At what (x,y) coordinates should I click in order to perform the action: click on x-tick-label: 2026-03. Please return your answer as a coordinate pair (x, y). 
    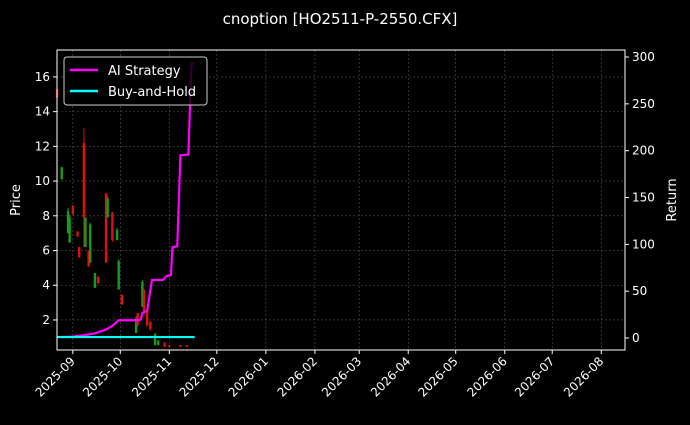
    Looking at the image, I should click on (341, 376).